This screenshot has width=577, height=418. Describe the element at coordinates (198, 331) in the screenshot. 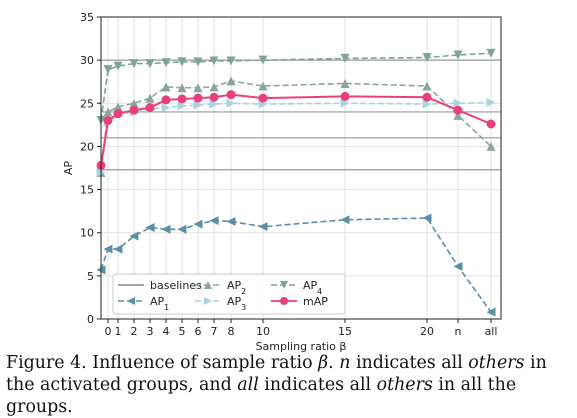

I see `x-tick-label: 6` at that location.